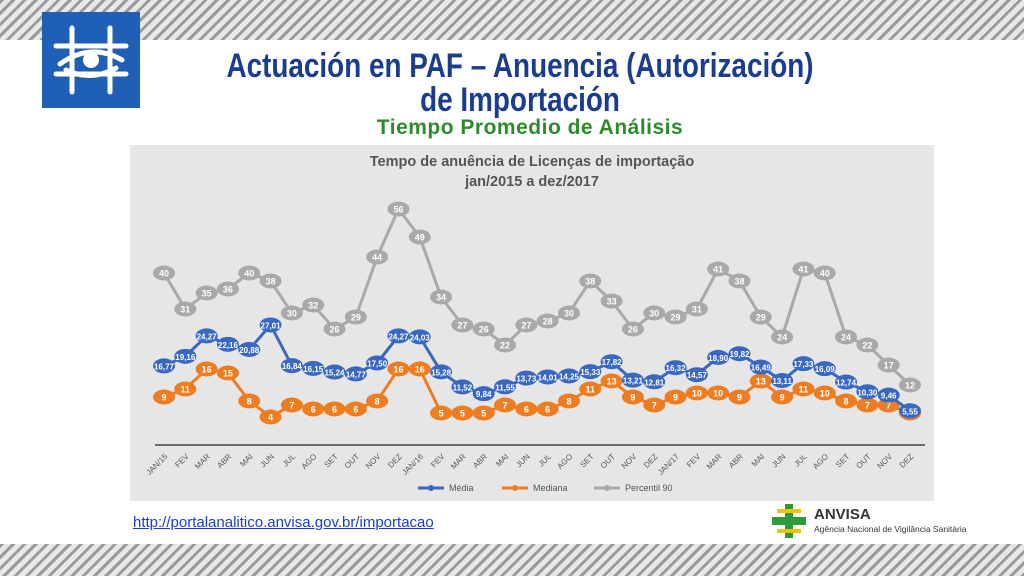 The height and width of the screenshot is (576, 1024). I want to click on x-tick-label: AGO, so click(564, 461).